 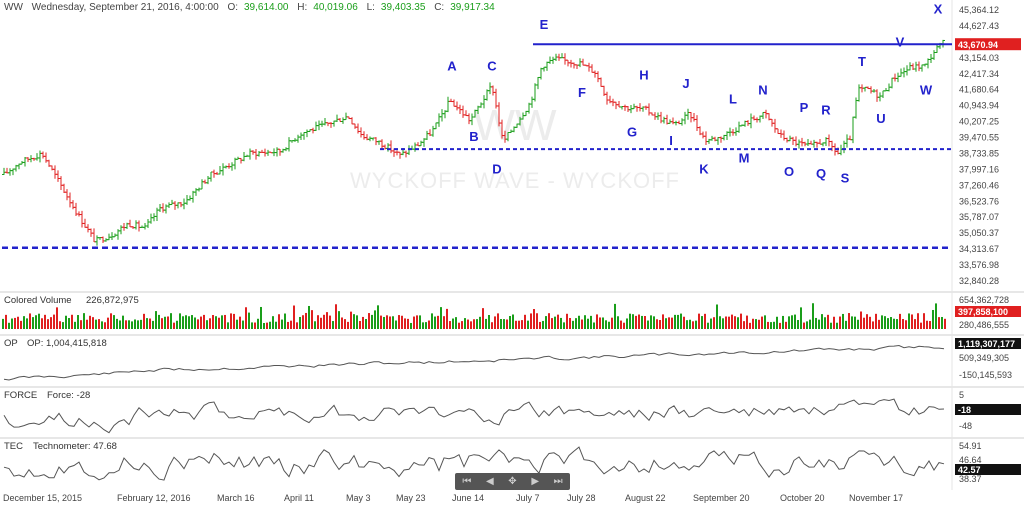 I want to click on x-axis-label: July 28, so click(x=581, y=498).